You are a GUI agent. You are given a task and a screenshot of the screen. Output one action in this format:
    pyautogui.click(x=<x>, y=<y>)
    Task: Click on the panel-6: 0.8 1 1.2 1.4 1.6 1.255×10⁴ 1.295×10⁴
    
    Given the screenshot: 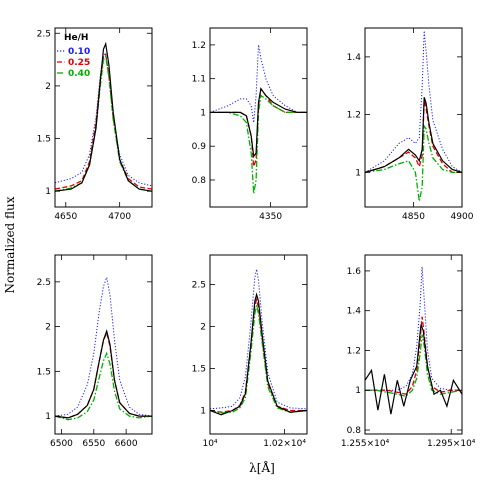 What is the action you would take?
    pyautogui.click(x=408, y=351)
    